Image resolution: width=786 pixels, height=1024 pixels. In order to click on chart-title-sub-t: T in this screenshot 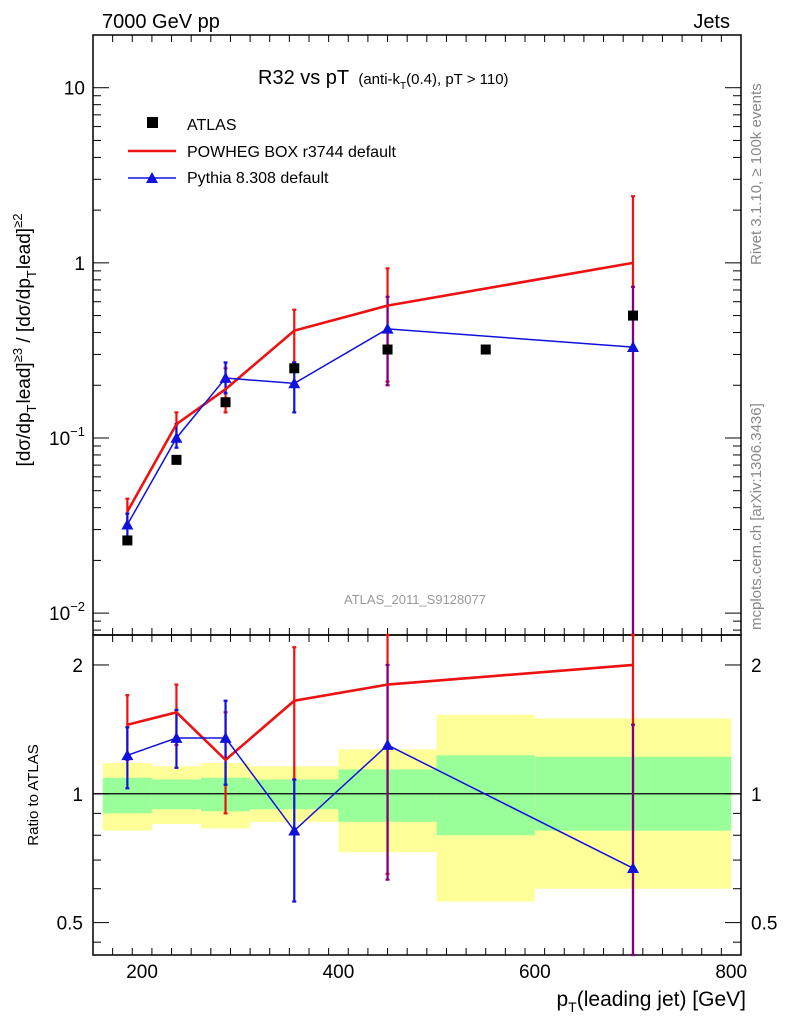, I will do `click(403, 86)`.